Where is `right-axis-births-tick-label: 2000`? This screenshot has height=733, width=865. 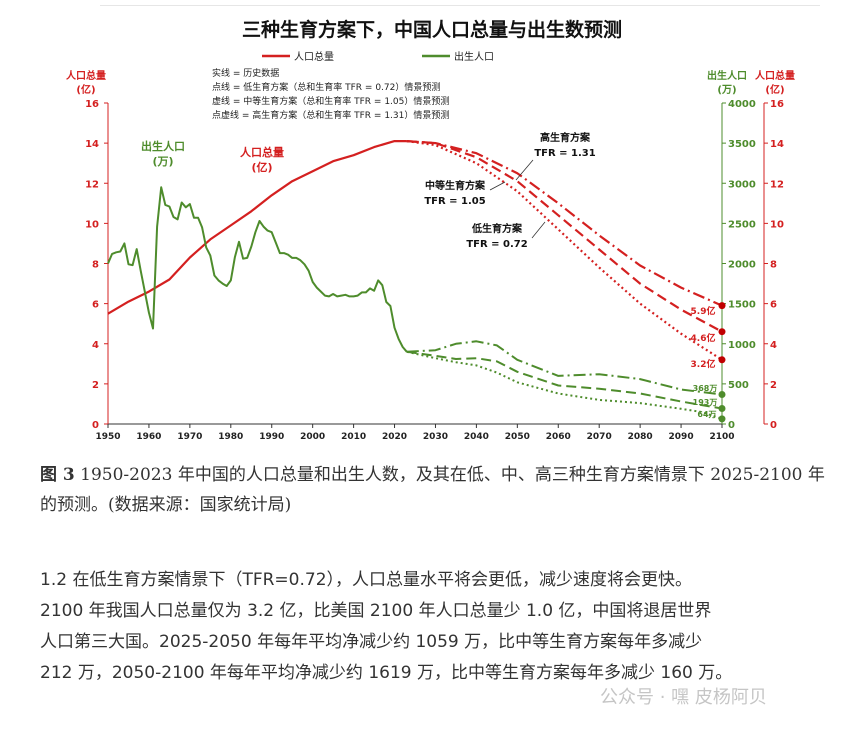 right-axis-births-tick-label: 2000 is located at coordinates (742, 265).